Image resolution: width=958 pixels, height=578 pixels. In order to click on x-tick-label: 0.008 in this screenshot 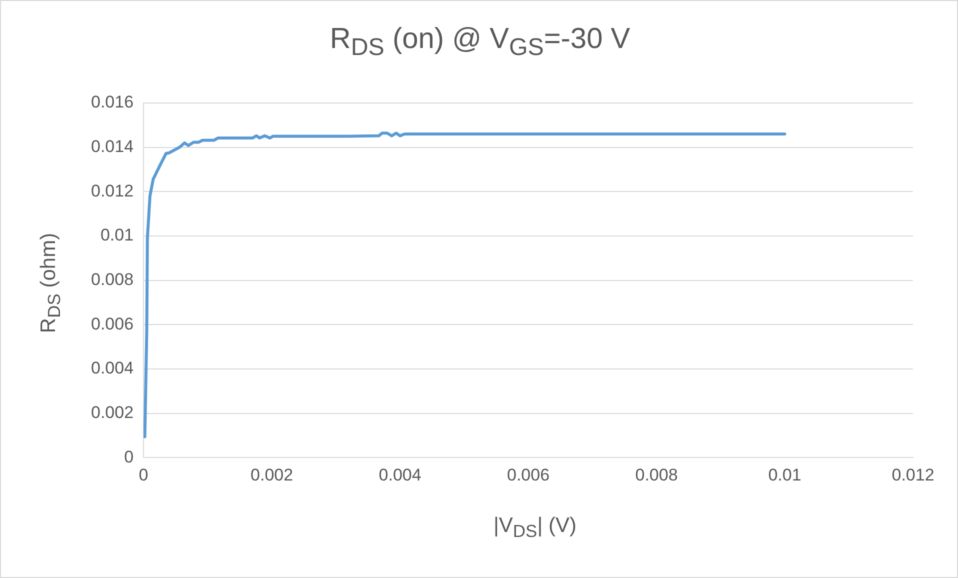, I will do `click(656, 474)`.